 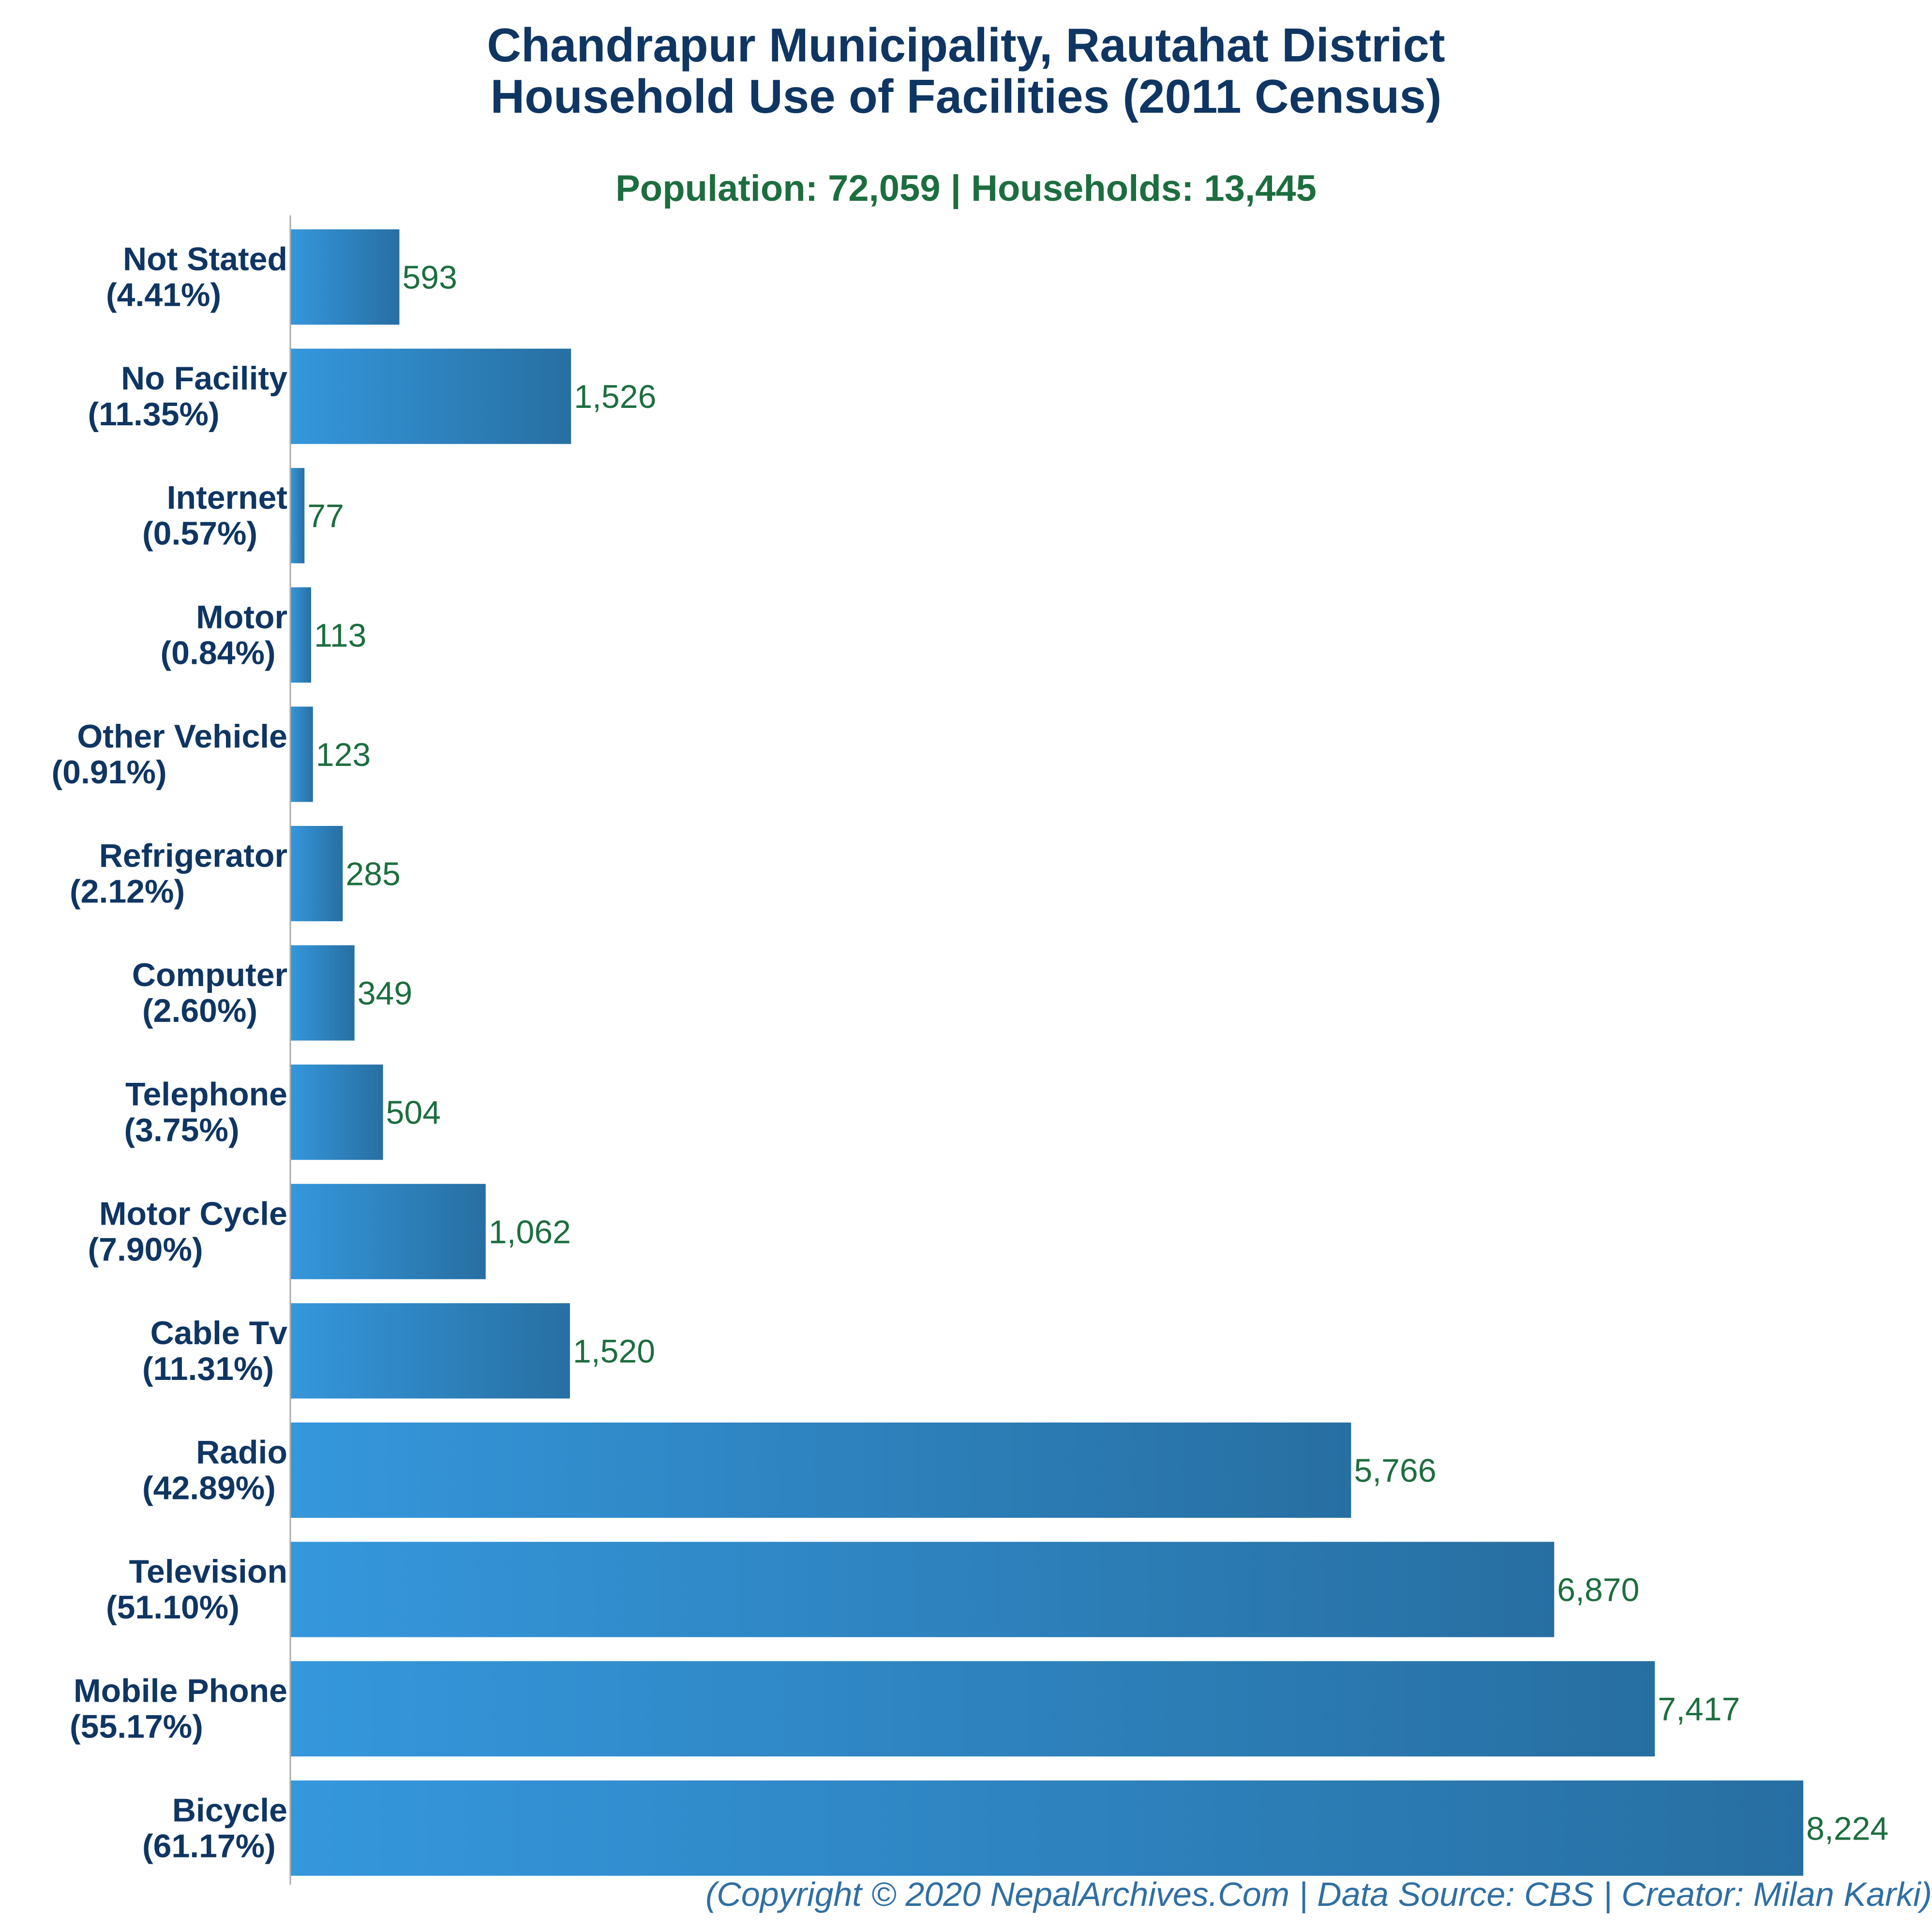 I want to click on category-label-bicycle: Bicycle (61.17%), so click(x=214, y=1828).